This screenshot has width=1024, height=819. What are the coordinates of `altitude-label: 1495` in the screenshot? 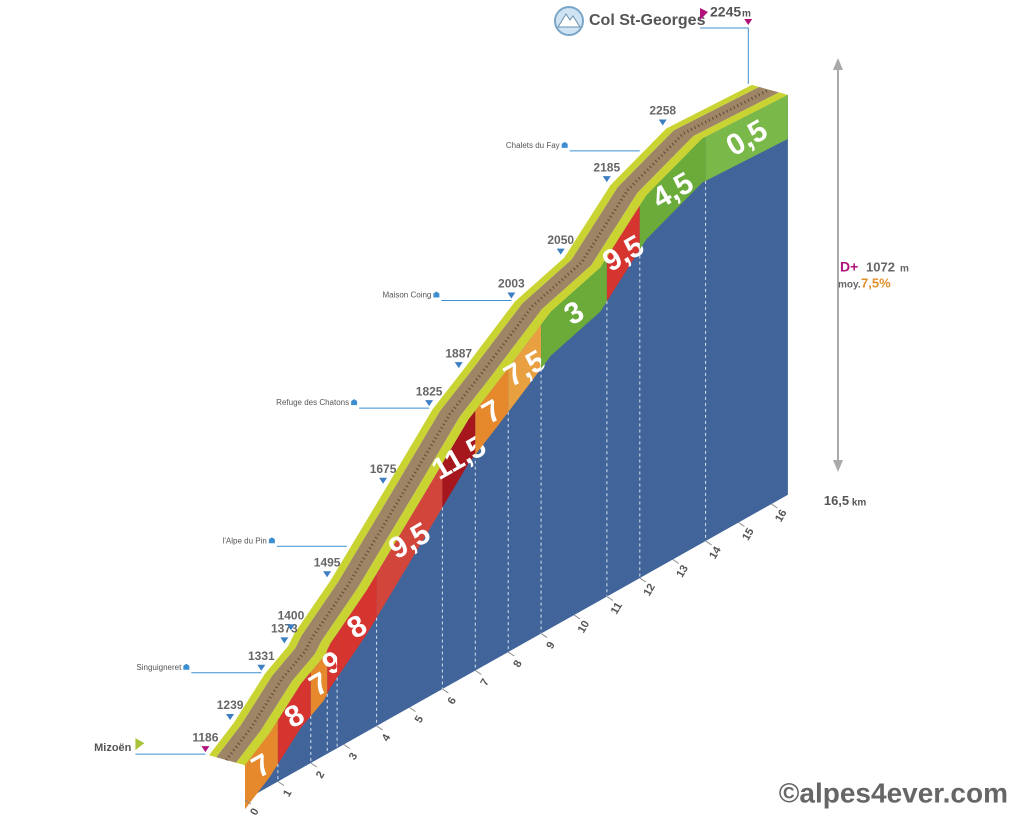 It's located at (327, 562).